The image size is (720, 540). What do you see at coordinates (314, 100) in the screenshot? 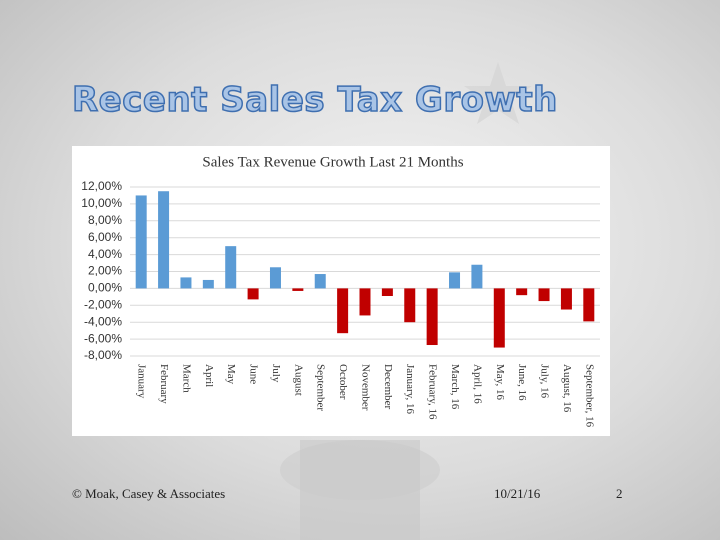
I see `slide-title: Recent Sales Tax Growth` at bounding box center [314, 100].